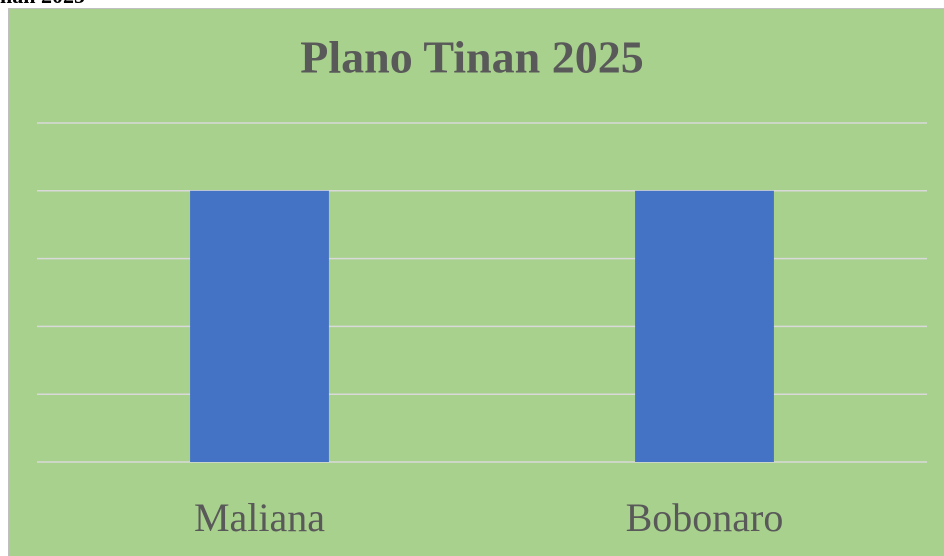 This screenshot has height=556, width=944. What do you see at coordinates (471, 57) in the screenshot?
I see `chart-title: Plano Tinan 2025` at bounding box center [471, 57].